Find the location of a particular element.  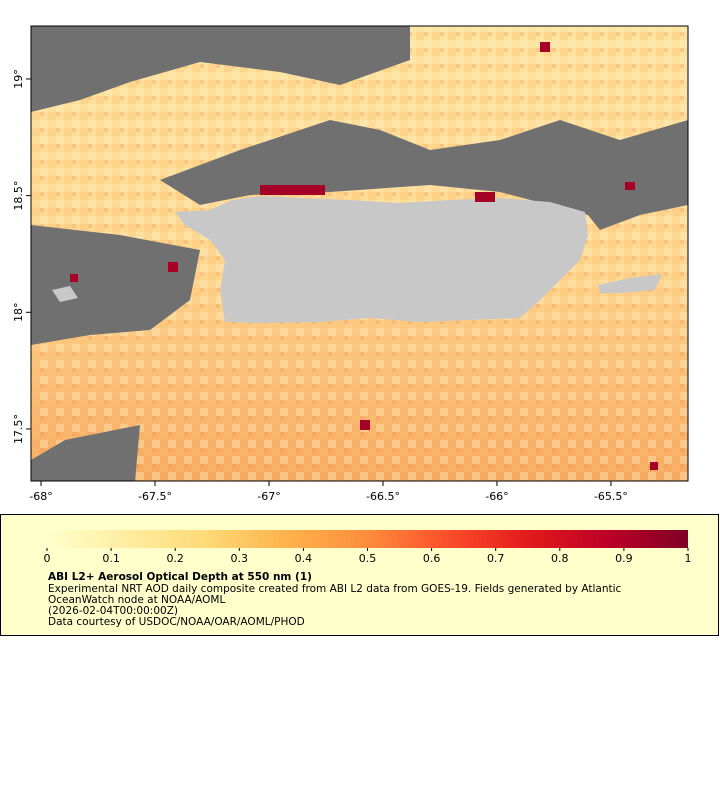

caption-line: (2026-02-04T00:00:00Z) is located at coordinates (113, 611).